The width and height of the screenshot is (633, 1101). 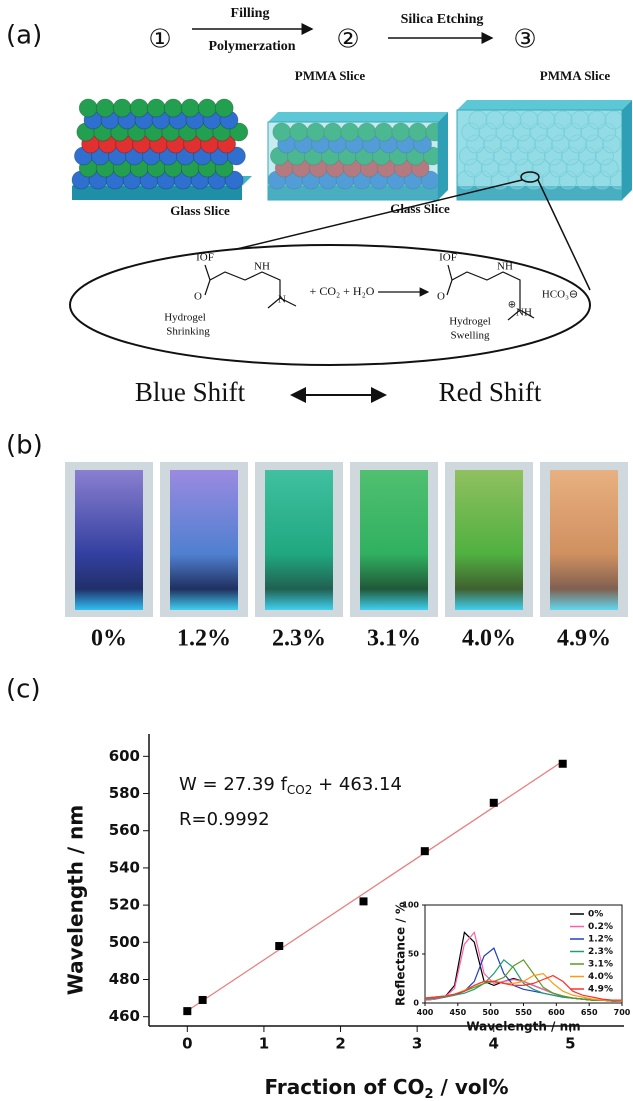 I want to click on pmma-slice, so click(x=358, y=117).